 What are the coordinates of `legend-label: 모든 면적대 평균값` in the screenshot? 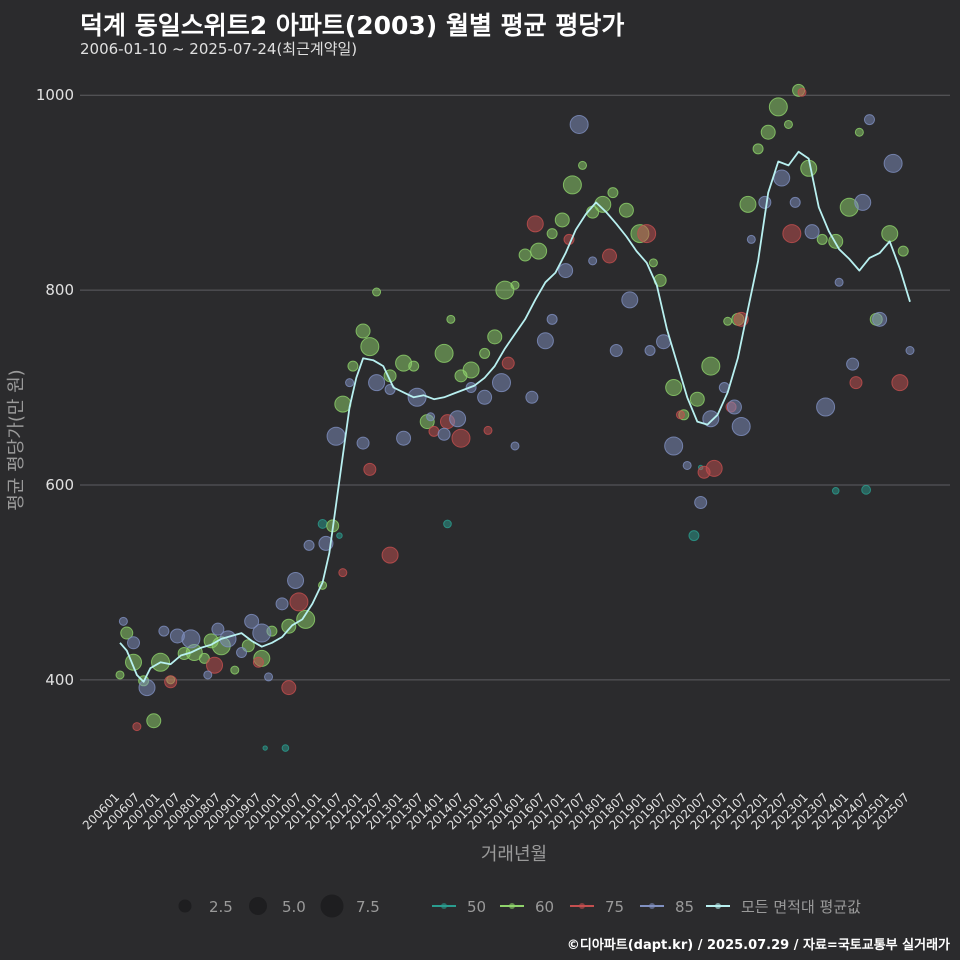 It's located at (801, 907).